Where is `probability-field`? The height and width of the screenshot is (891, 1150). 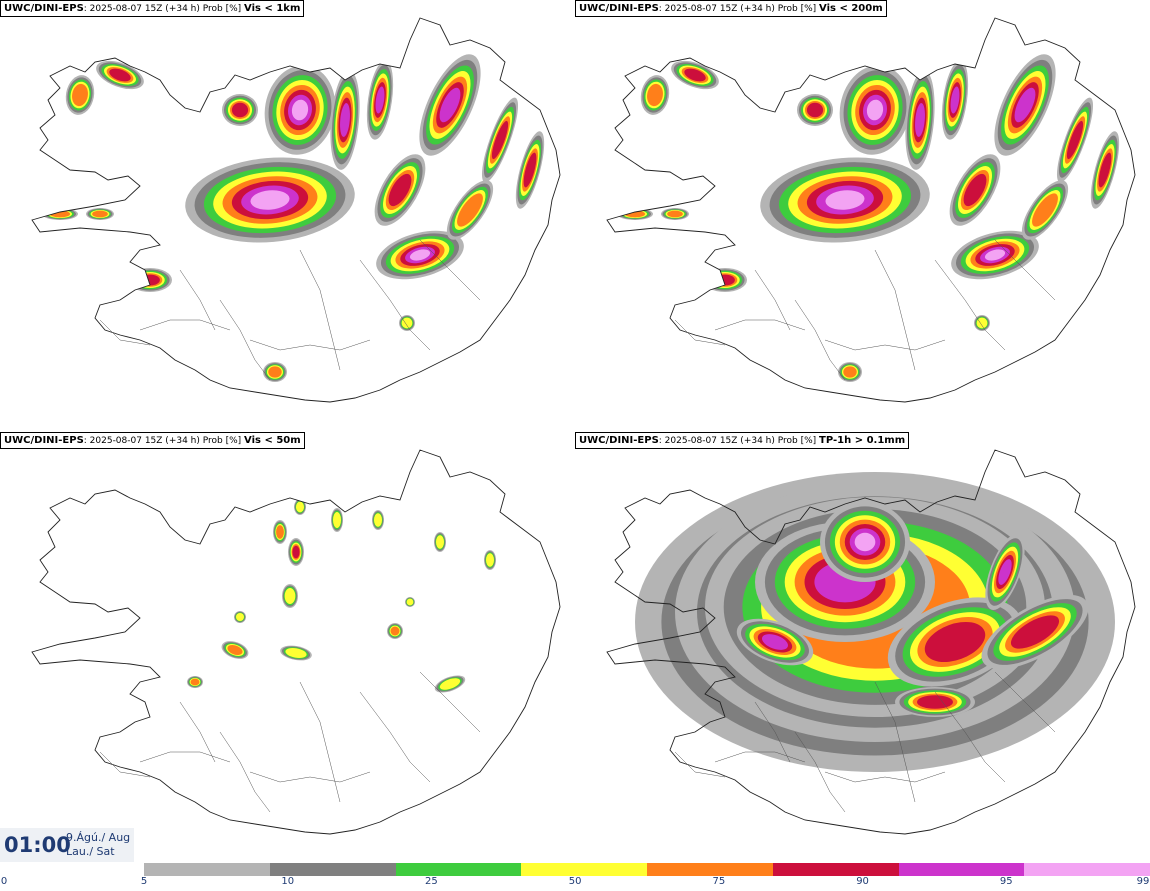 probability-field is located at coordinates (341, 596).